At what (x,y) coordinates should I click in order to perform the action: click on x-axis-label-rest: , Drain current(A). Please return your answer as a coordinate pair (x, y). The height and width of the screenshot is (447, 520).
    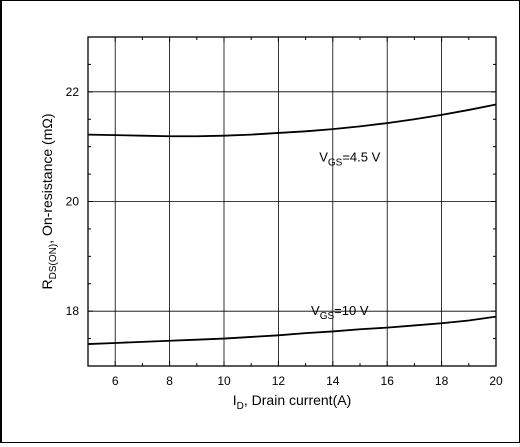
    Looking at the image, I should click on (297, 400).